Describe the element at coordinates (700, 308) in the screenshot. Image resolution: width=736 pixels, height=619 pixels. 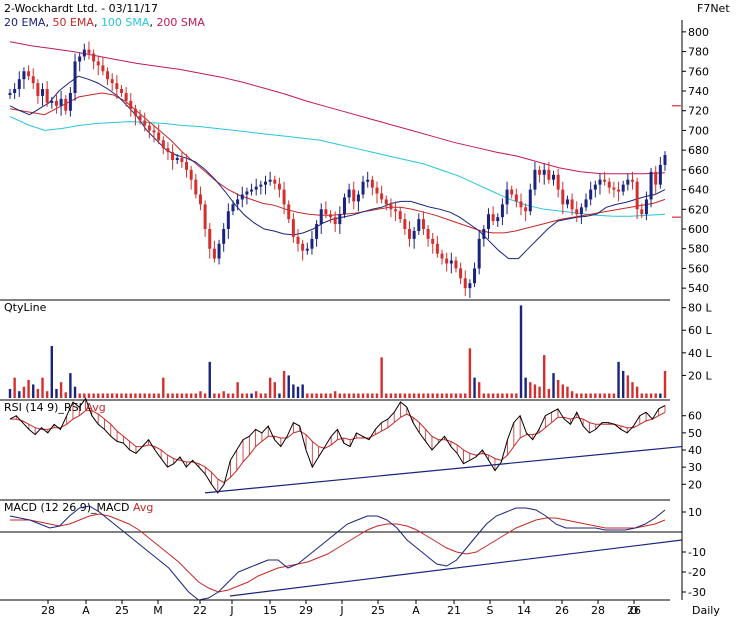
I see `qty-tick-label: 80 L` at that location.